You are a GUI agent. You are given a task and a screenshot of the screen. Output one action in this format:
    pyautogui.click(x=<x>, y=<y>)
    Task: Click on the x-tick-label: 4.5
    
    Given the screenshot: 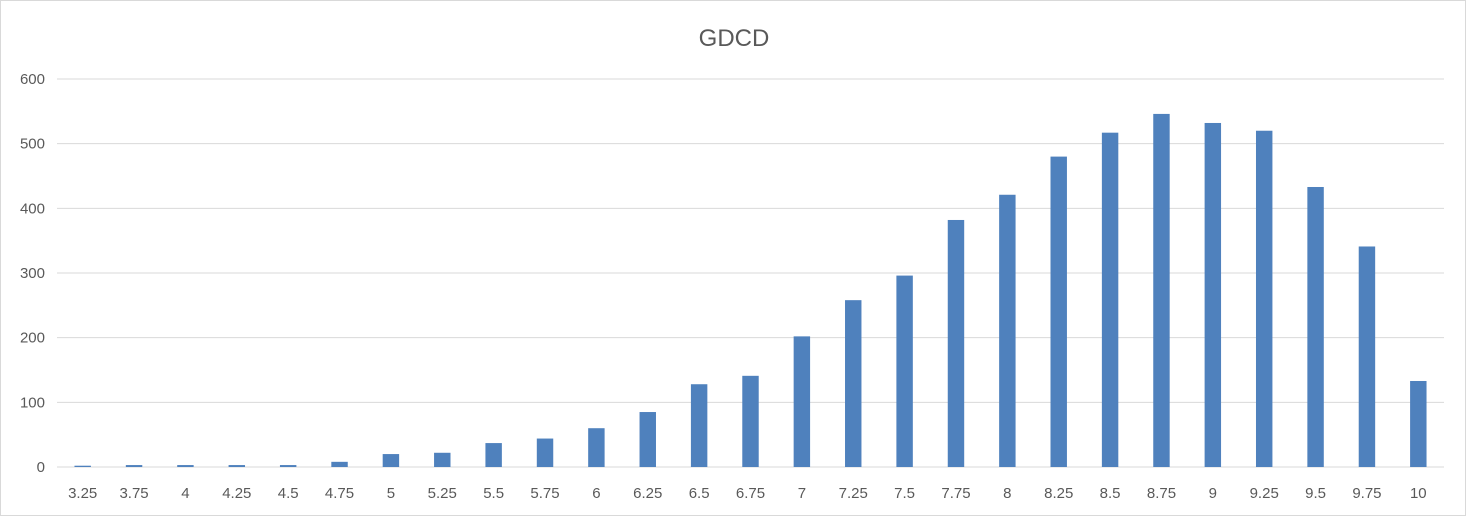 What is the action you would take?
    pyautogui.click(x=288, y=493)
    